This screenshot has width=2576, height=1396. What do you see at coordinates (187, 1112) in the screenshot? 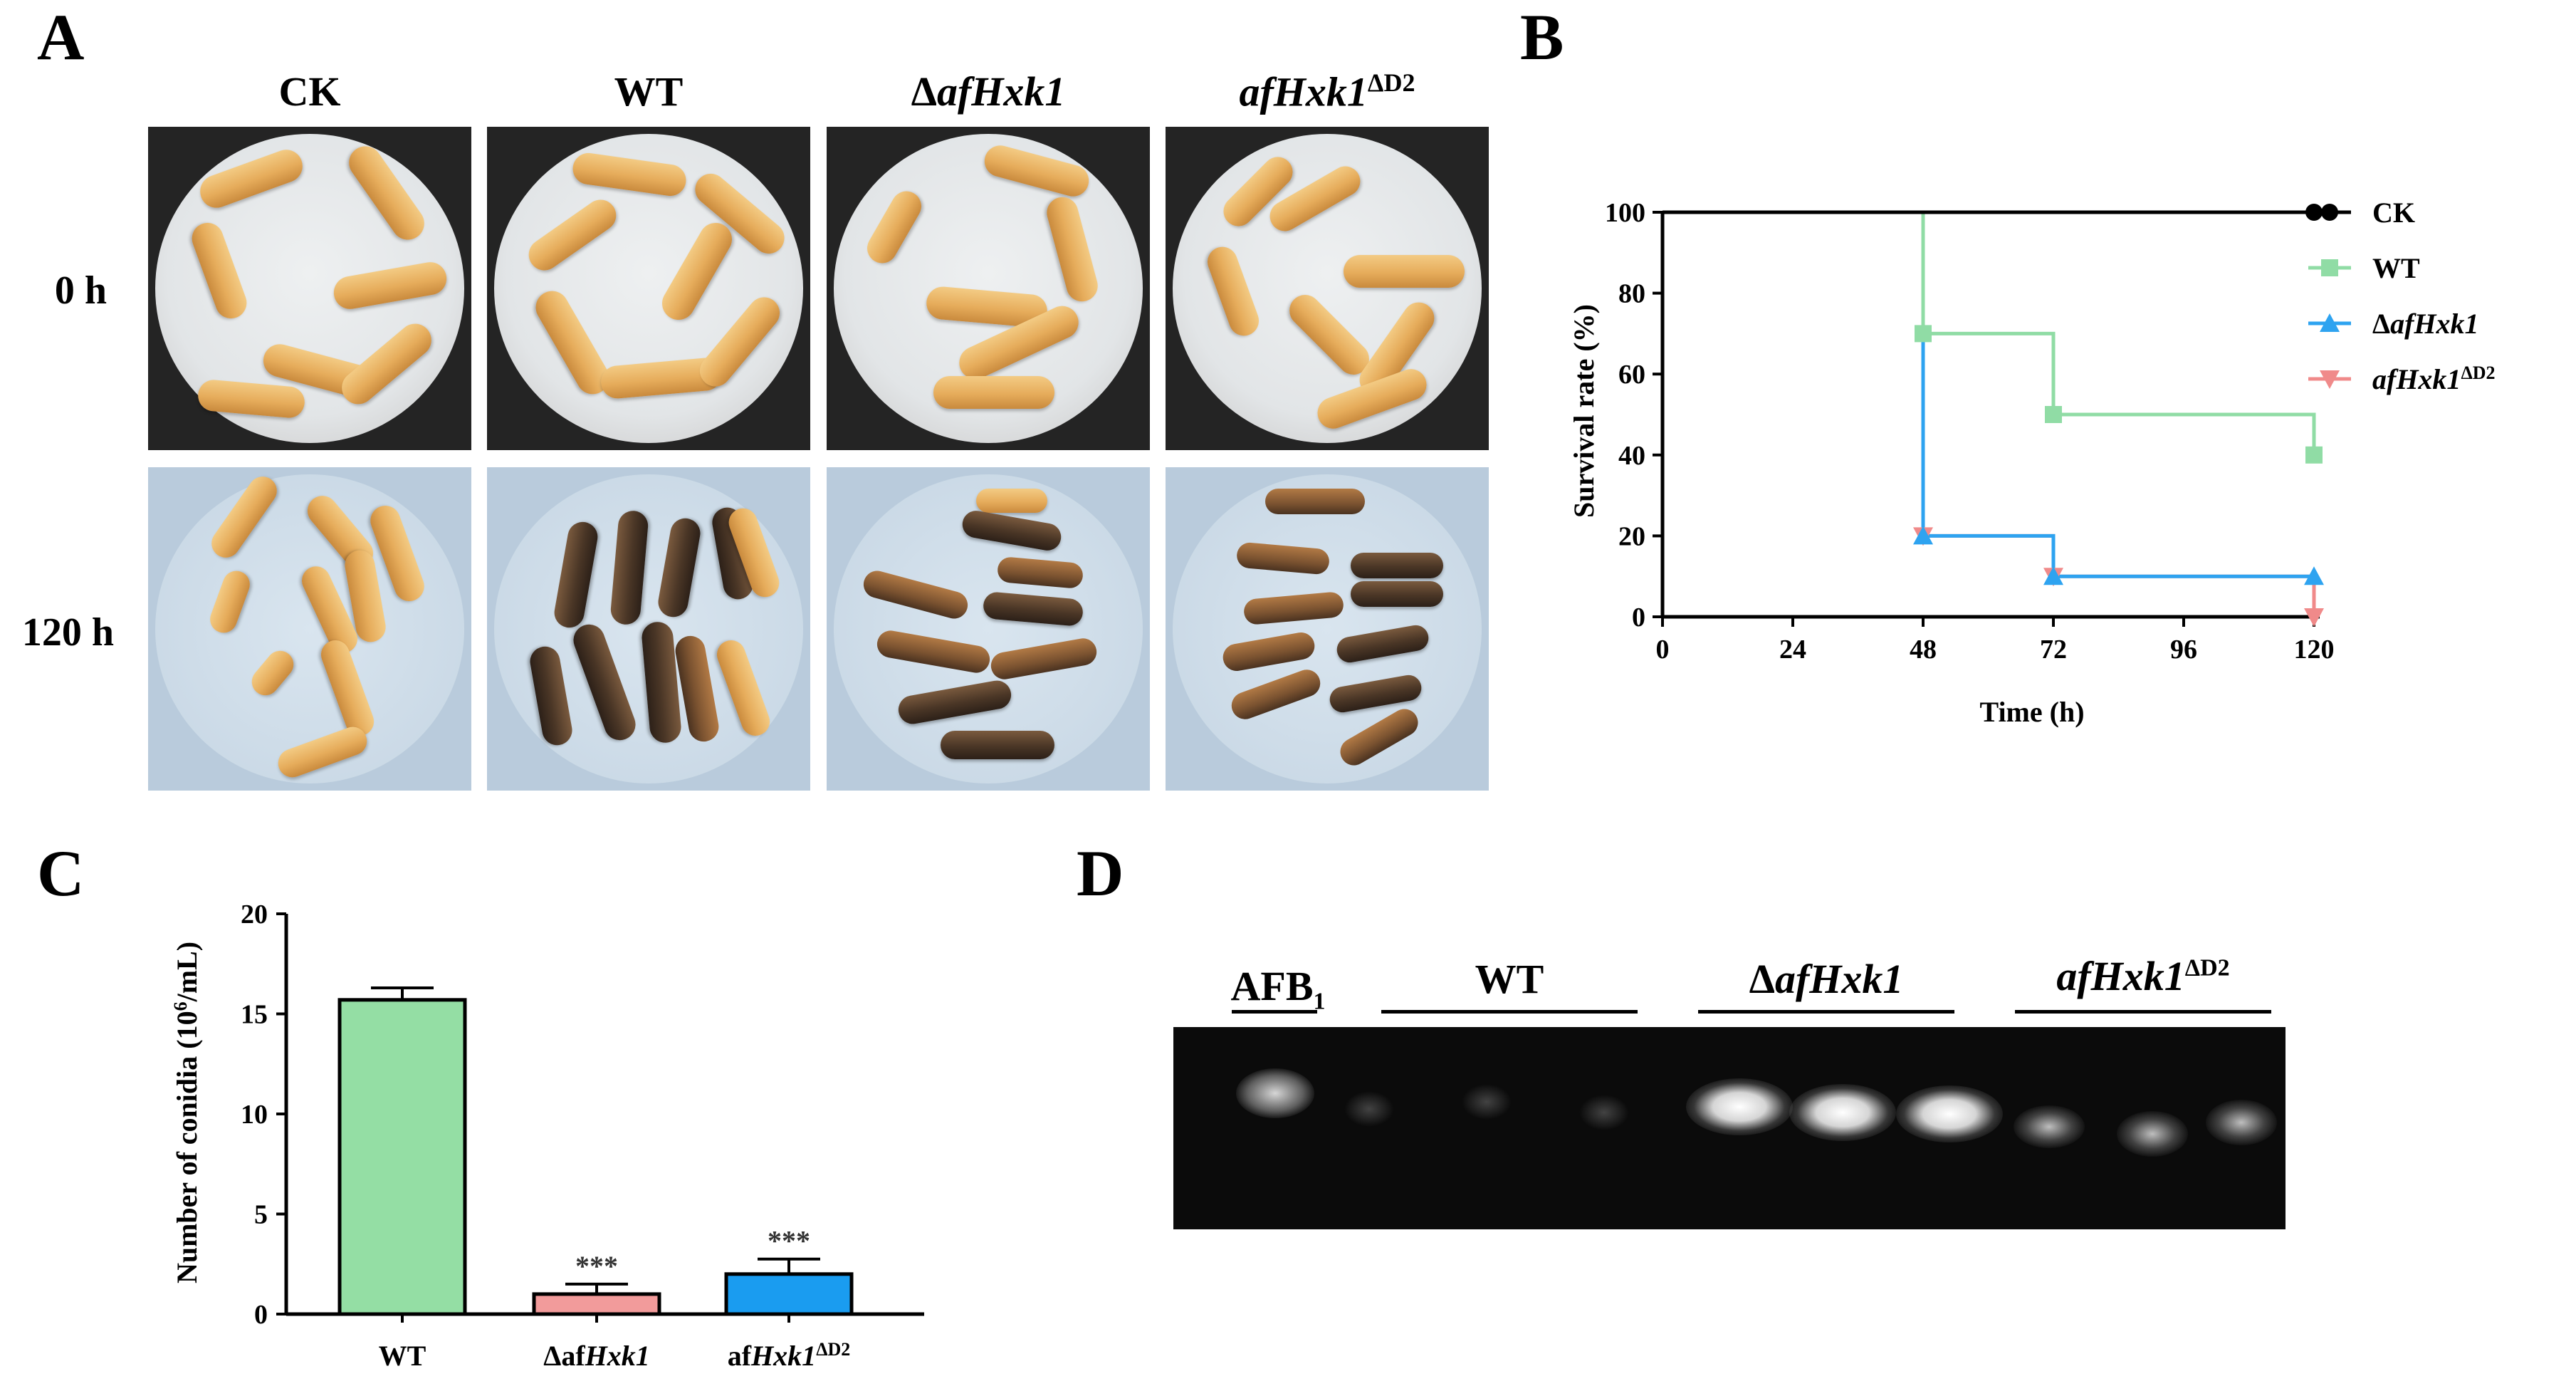
I see `conidia-y-axis-label: Number of conidia (106/mL)` at bounding box center [187, 1112].